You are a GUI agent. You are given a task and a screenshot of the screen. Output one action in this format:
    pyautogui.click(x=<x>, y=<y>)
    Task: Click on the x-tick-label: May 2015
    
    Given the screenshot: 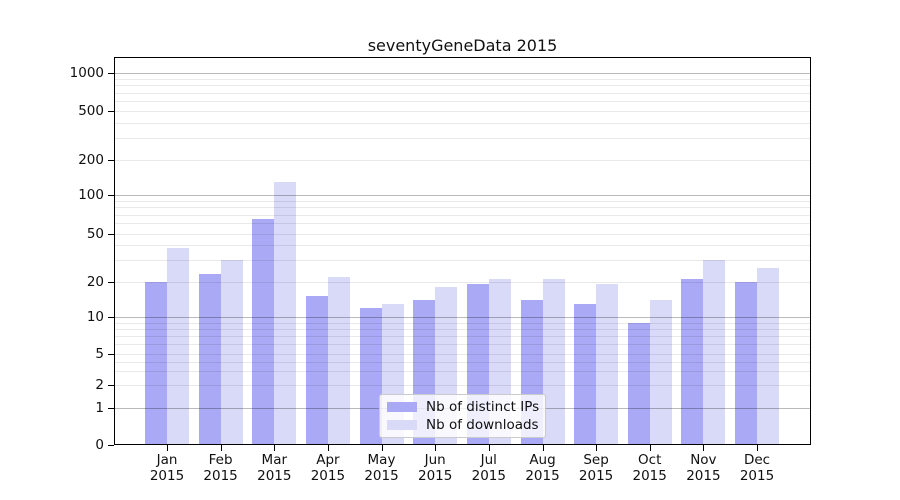 What is the action you would take?
    pyautogui.click(x=381, y=468)
    